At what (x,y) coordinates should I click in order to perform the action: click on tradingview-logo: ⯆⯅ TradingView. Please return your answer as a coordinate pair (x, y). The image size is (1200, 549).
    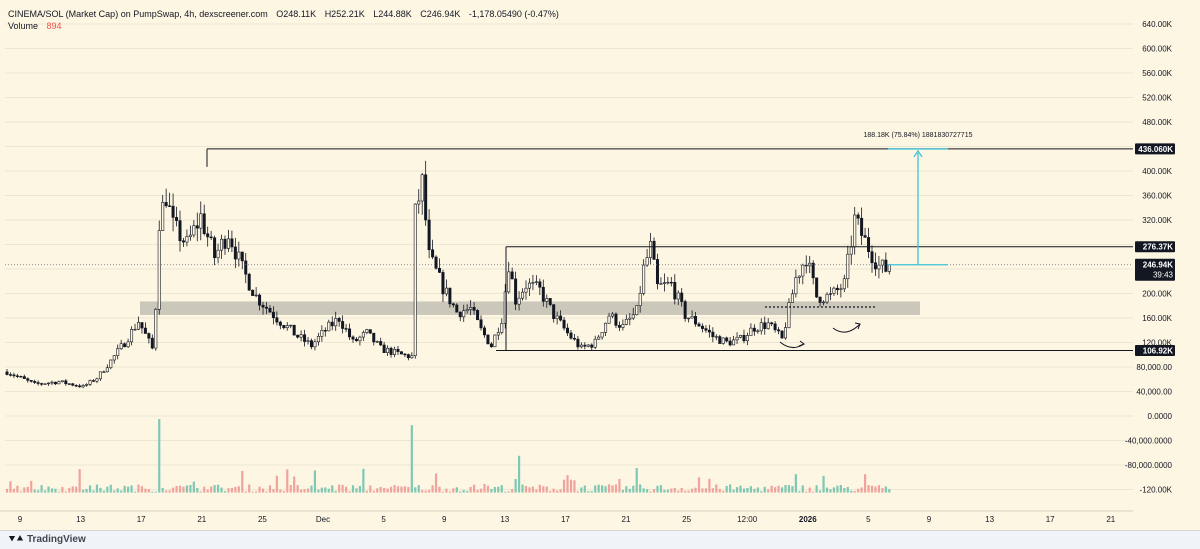
    Looking at the image, I should click on (47, 539).